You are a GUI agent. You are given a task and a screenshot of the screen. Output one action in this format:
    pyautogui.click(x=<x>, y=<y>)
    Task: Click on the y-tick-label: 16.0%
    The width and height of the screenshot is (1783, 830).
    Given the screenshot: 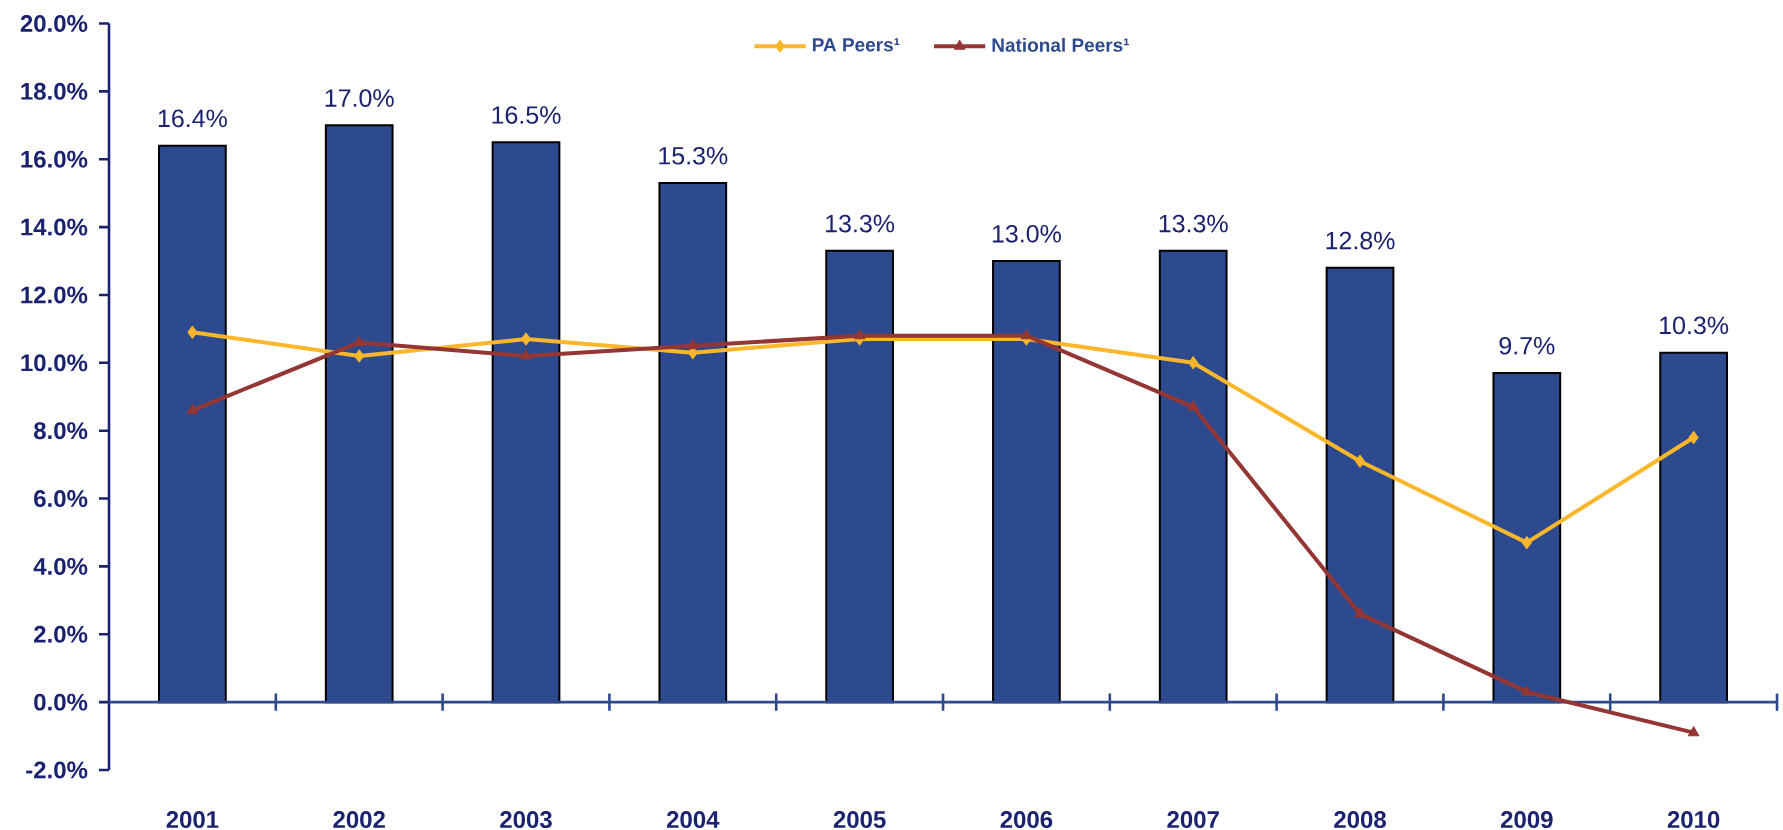 What is the action you would take?
    pyautogui.click(x=54, y=159)
    